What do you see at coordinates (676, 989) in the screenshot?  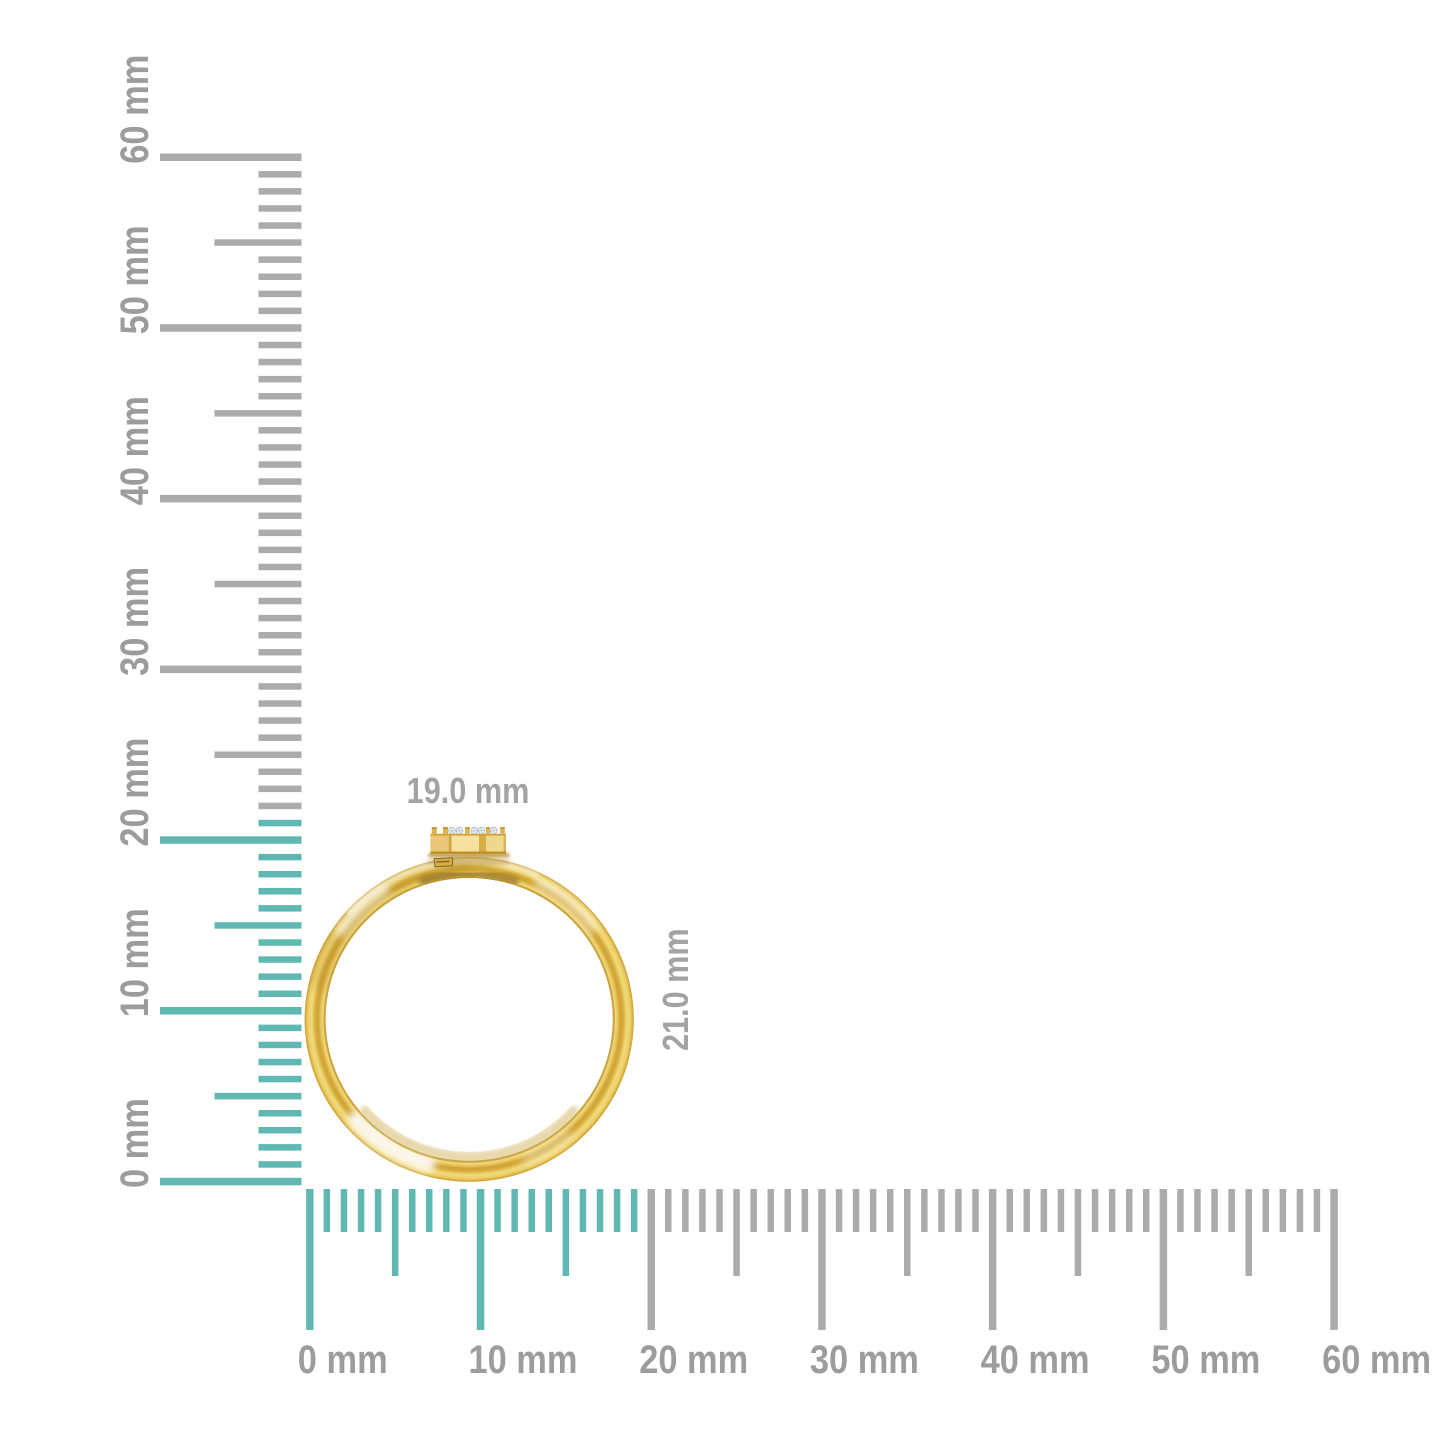 I see `svg-text: 21.0 mm` at bounding box center [676, 989].